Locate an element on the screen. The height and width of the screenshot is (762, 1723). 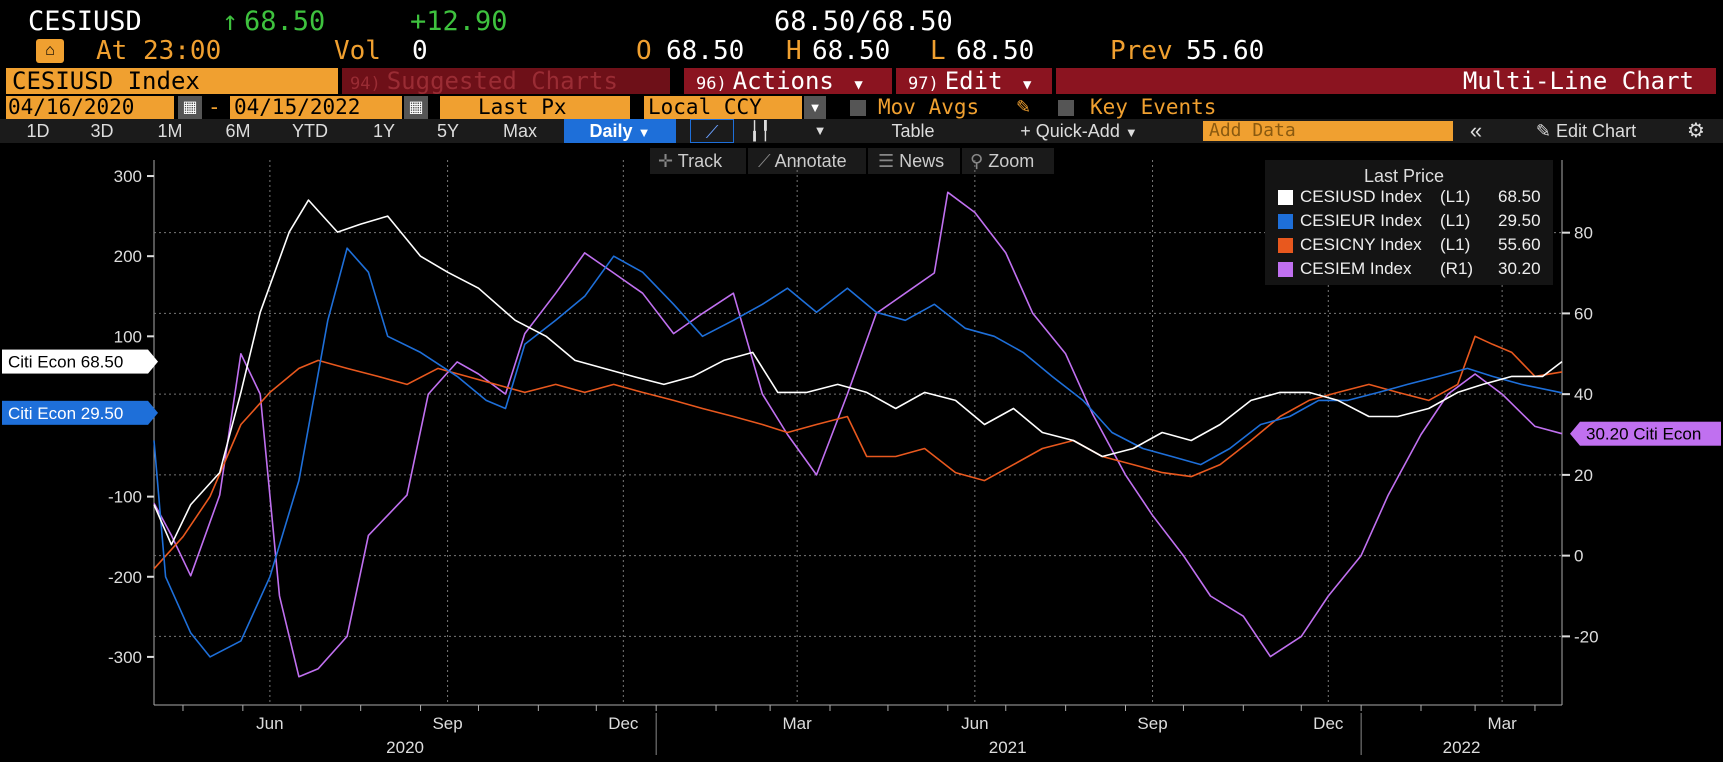
start-date-input: 04/16/2020 is located at coordinates (90, 107).